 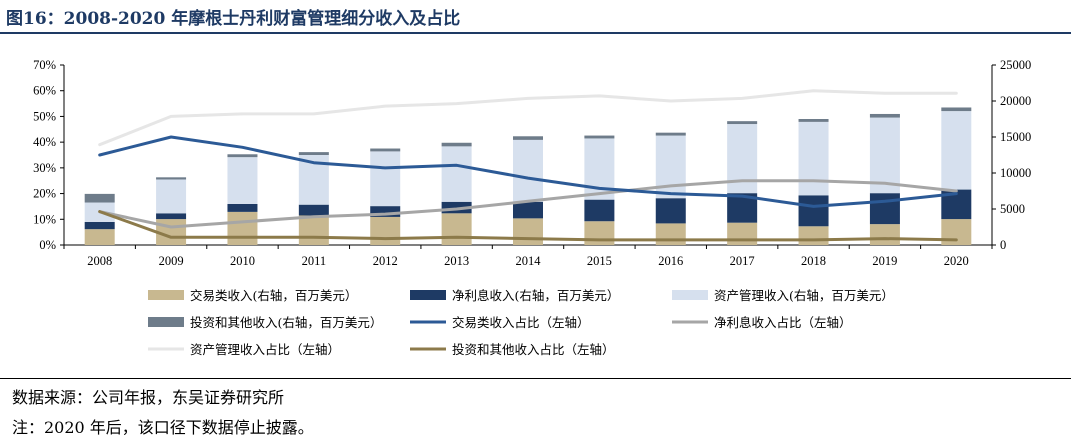 What do you see at coordinates (535, 378) in the screenshot?
I see `footer-rule` at bounding box center [535, 378].